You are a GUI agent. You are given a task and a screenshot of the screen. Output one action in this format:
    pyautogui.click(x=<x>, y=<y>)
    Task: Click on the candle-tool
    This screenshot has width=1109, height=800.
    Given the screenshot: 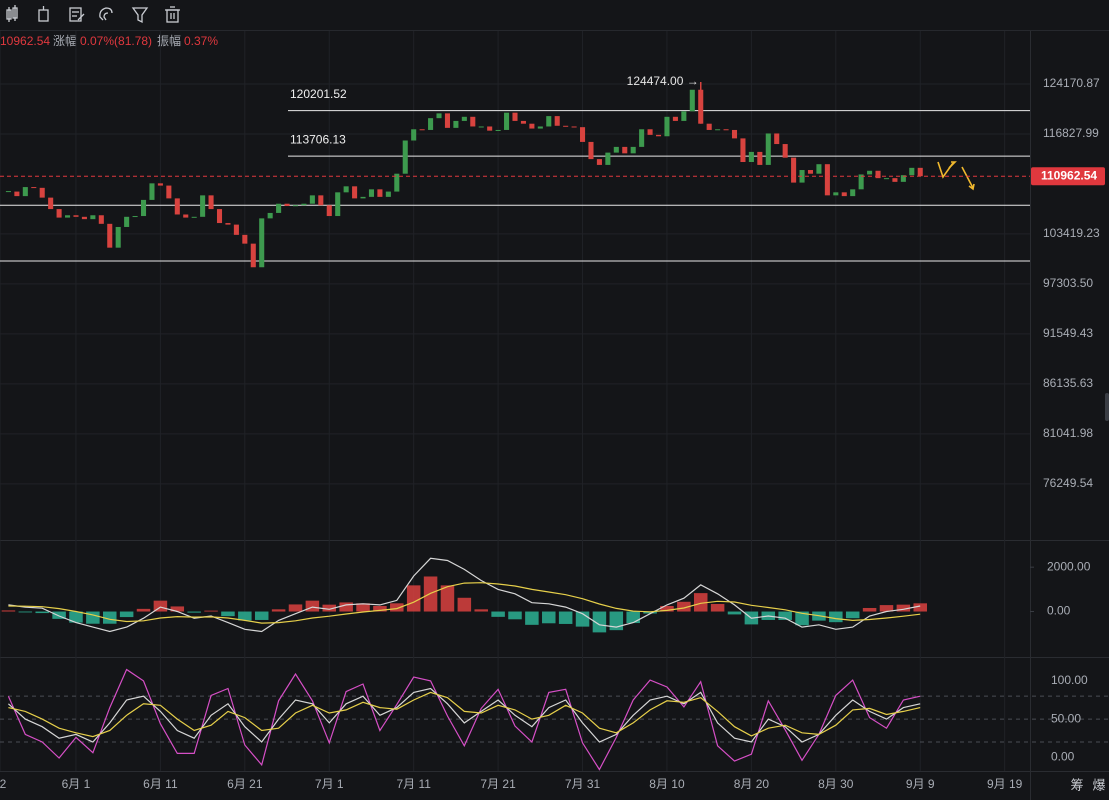 What is the action you would take?
    pyautogui.click(x=12, y=13)
    